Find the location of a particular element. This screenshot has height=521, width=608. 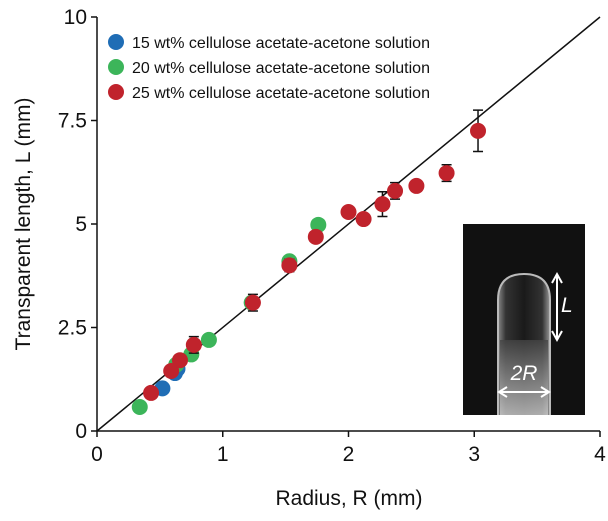

x-tick-label: 2 is located at coordinates (349, 454).